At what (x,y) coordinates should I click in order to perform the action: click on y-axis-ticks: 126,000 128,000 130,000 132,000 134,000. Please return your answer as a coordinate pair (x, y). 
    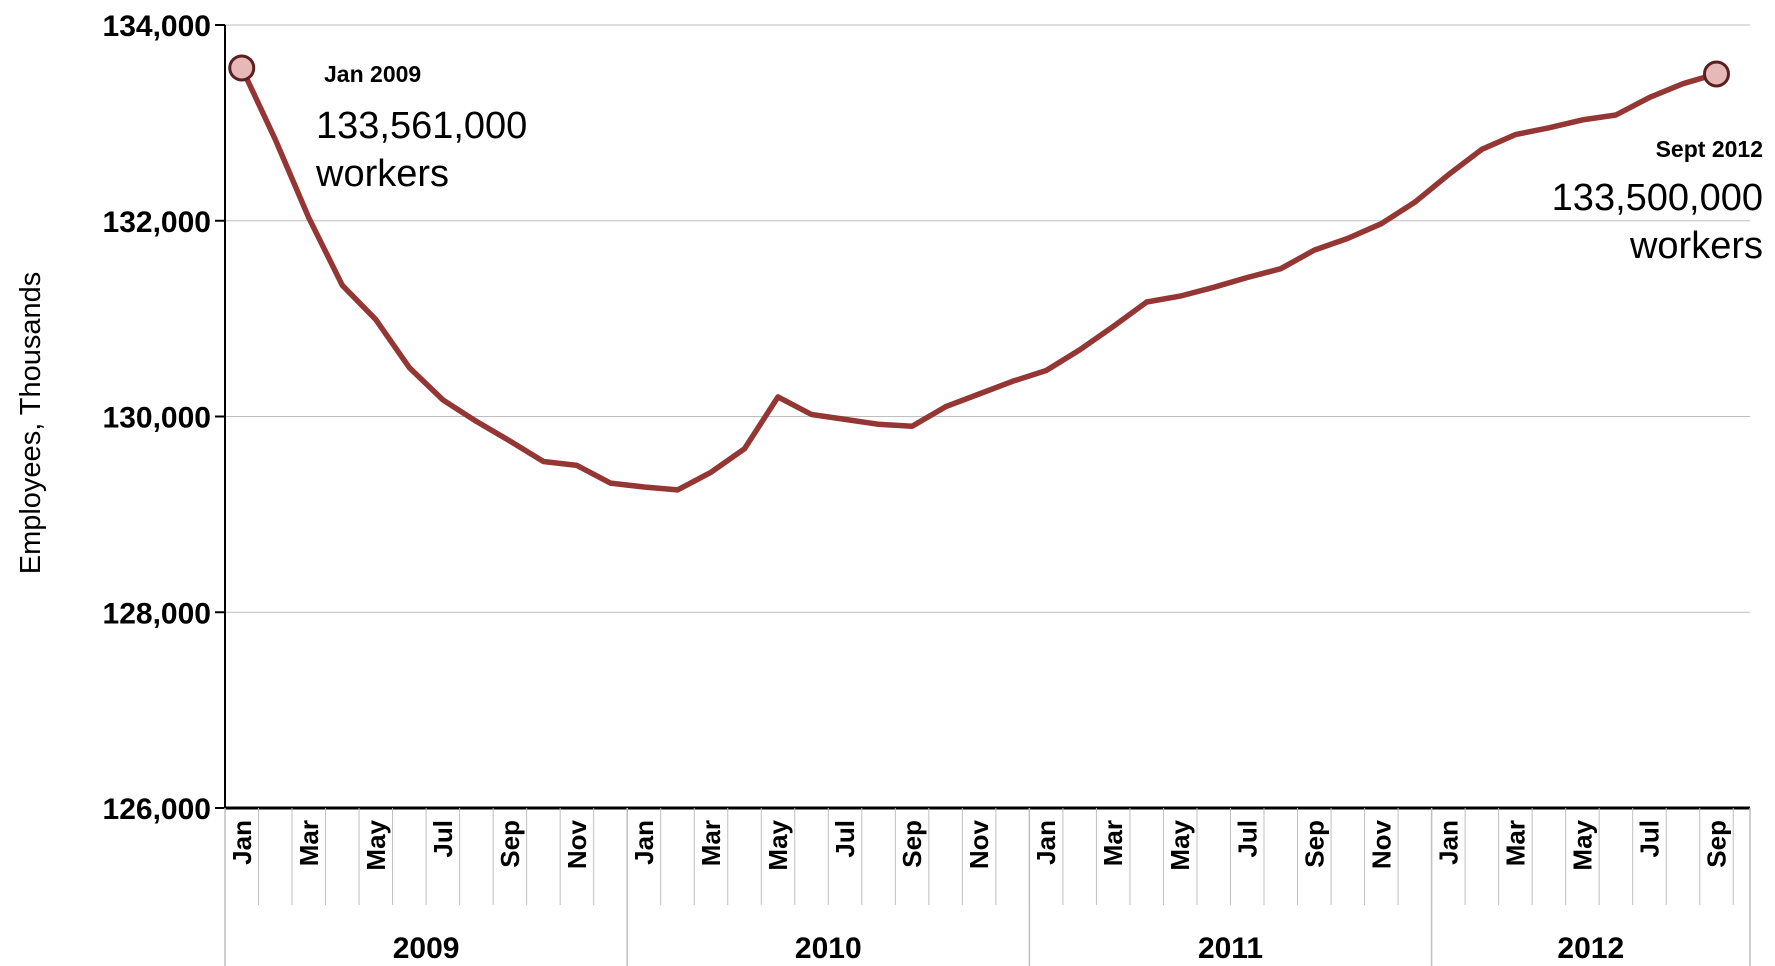
    Looking at the image, I should click on (164, 418).